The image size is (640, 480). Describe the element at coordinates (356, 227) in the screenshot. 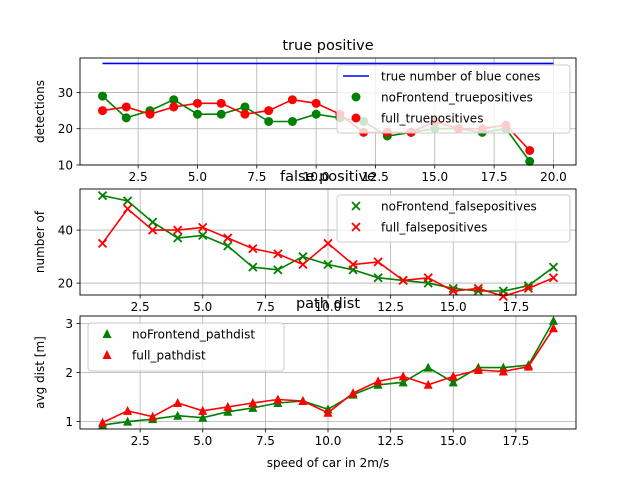

I see `legend-swatch-2-b` at that location.